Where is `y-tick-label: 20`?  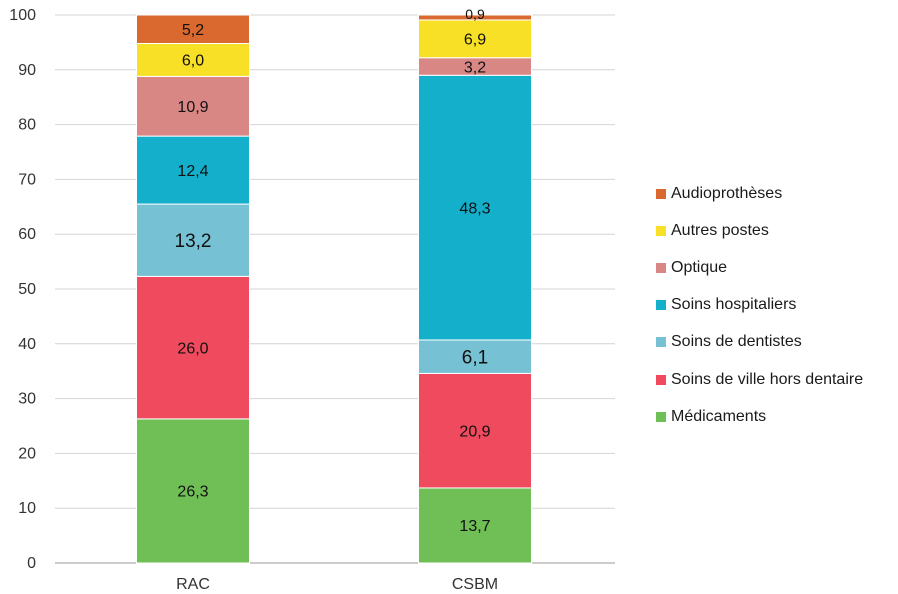 y-tick-label: 20 is located at coordinates (27, 453).